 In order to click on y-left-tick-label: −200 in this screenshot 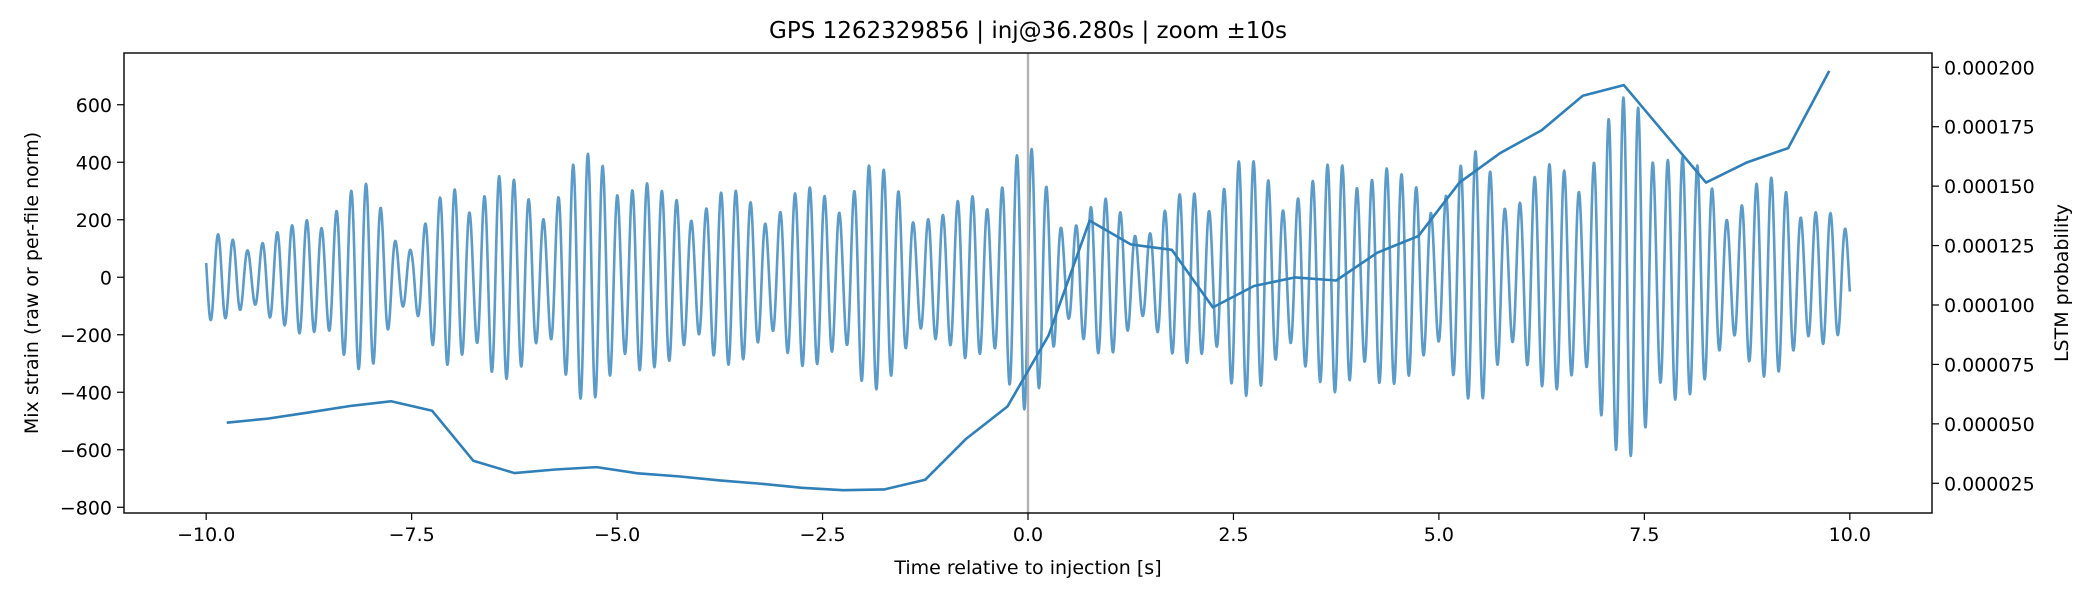, I will do `click(86, 336)`.